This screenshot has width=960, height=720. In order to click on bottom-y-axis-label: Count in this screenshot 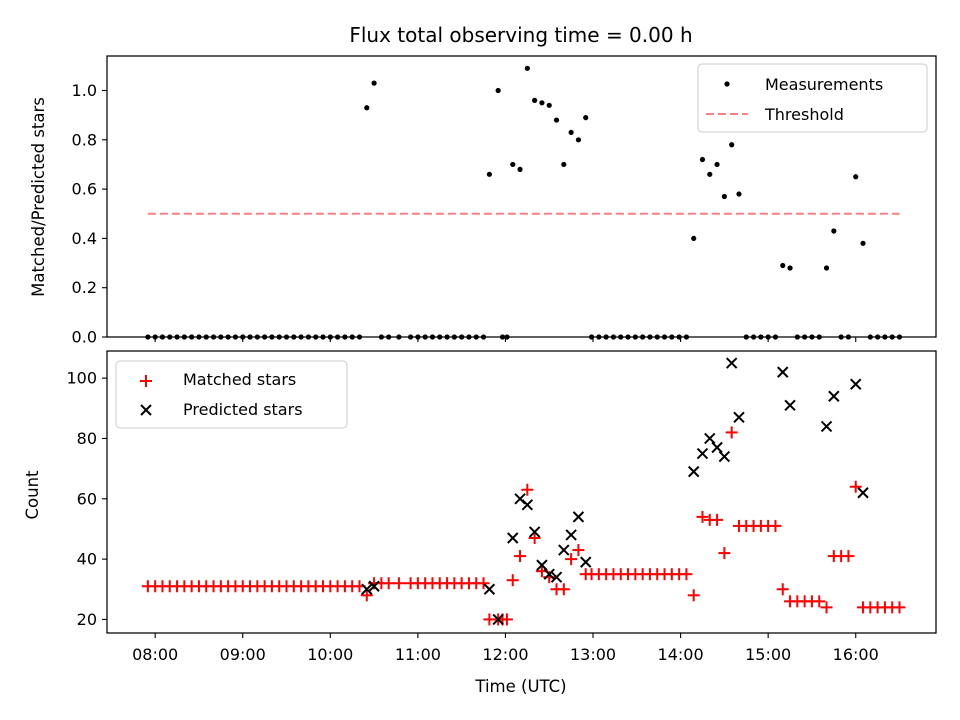, I will do `click(32, 495)`.